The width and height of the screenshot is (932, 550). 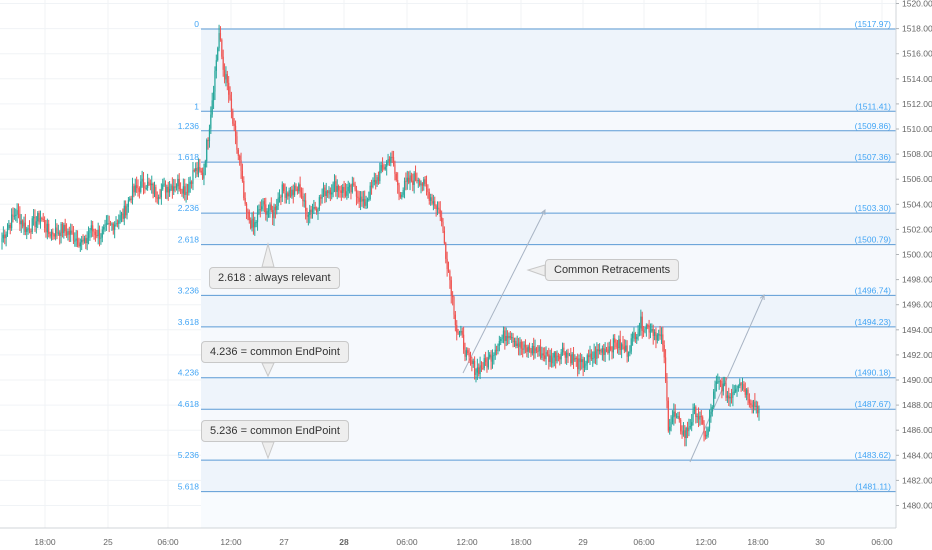 What do you see at coordinates (917, 129) in the screenshot?
I see `price-tick-label: 1510.00` at bounding box center [917, 129].